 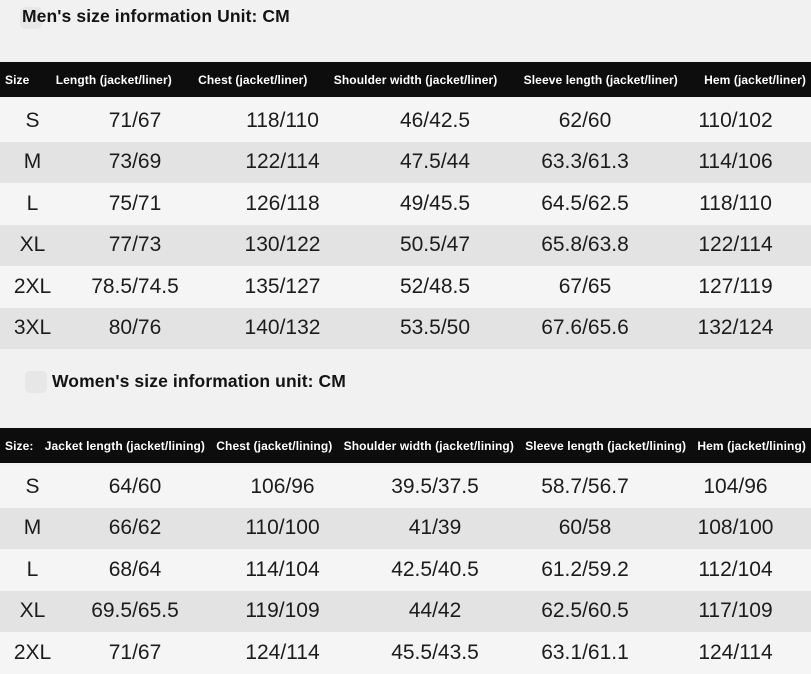 I want to click on mens-size-title: Men's size information Unit: CM, so click(x=156, y=16).